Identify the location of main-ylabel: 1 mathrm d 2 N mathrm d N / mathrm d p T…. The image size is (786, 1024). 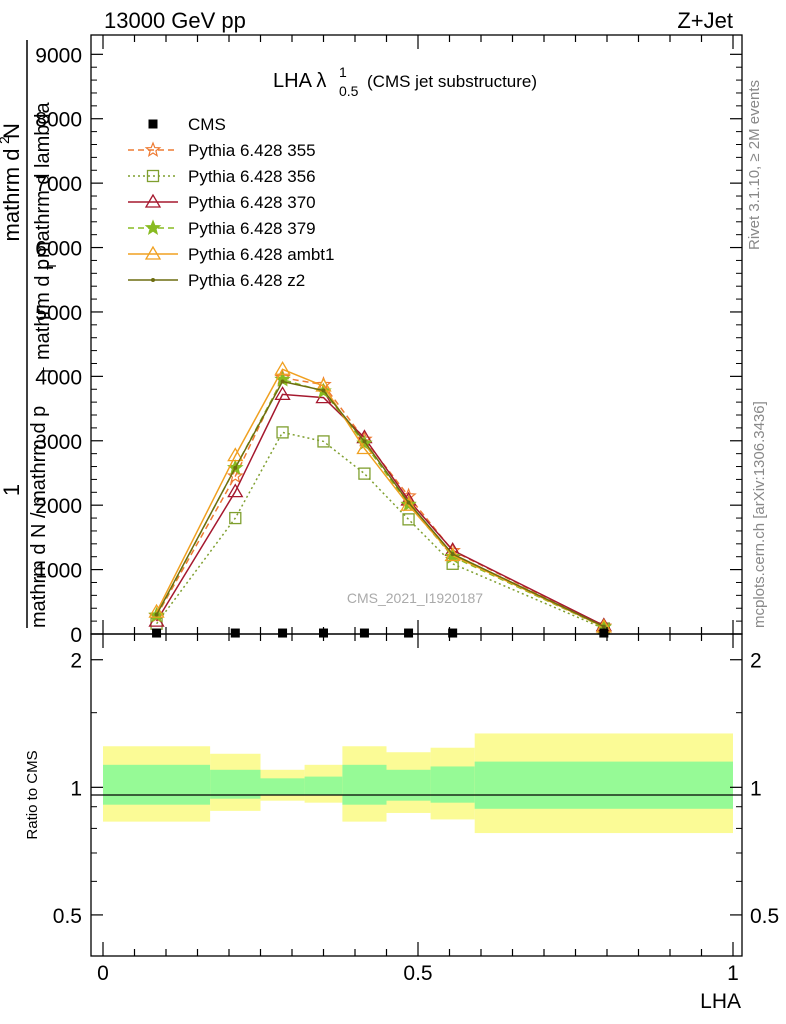
(29, 334).